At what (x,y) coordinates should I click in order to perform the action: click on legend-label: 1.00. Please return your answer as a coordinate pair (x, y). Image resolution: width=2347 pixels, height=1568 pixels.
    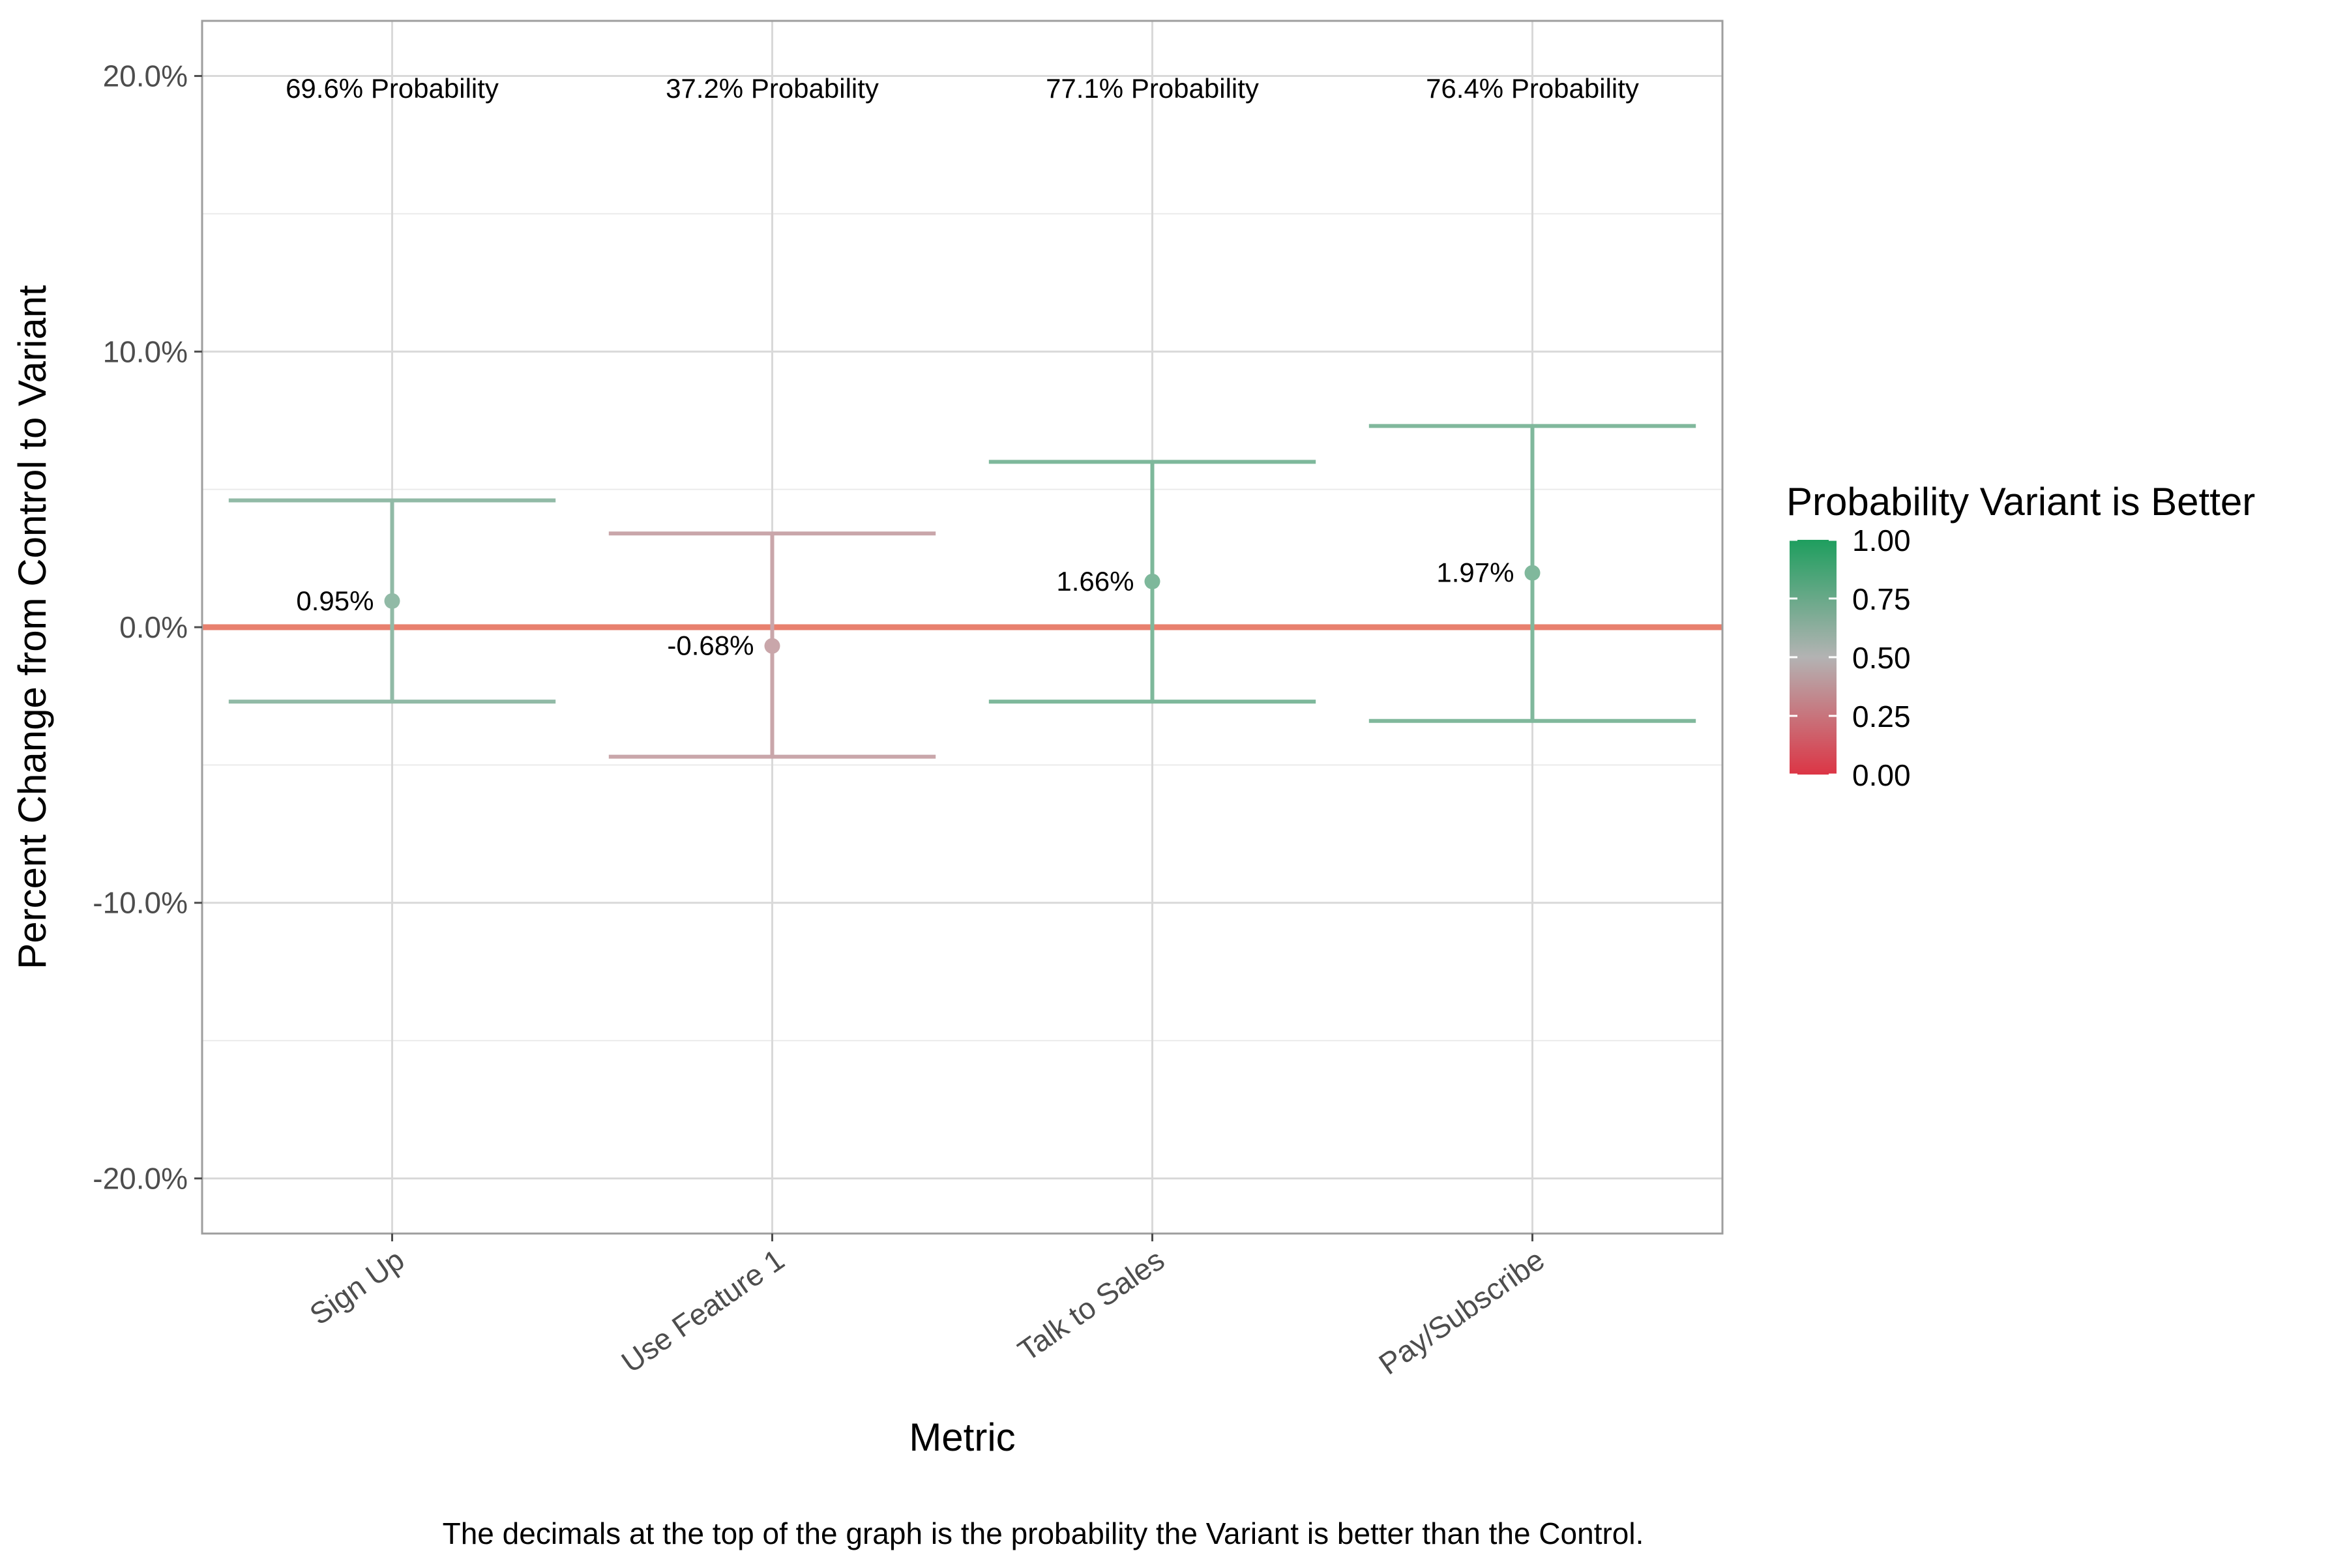
    Looking at the image, I should click on (1881, 541).